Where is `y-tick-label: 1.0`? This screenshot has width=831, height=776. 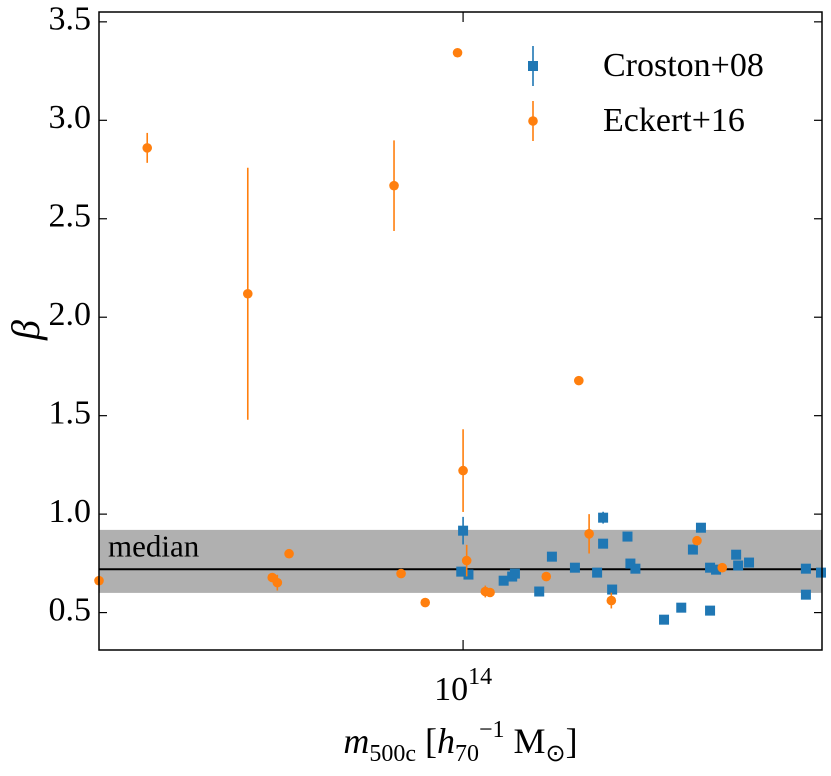 y-tick-label: 1.0 is located at coordinates (70, 511).